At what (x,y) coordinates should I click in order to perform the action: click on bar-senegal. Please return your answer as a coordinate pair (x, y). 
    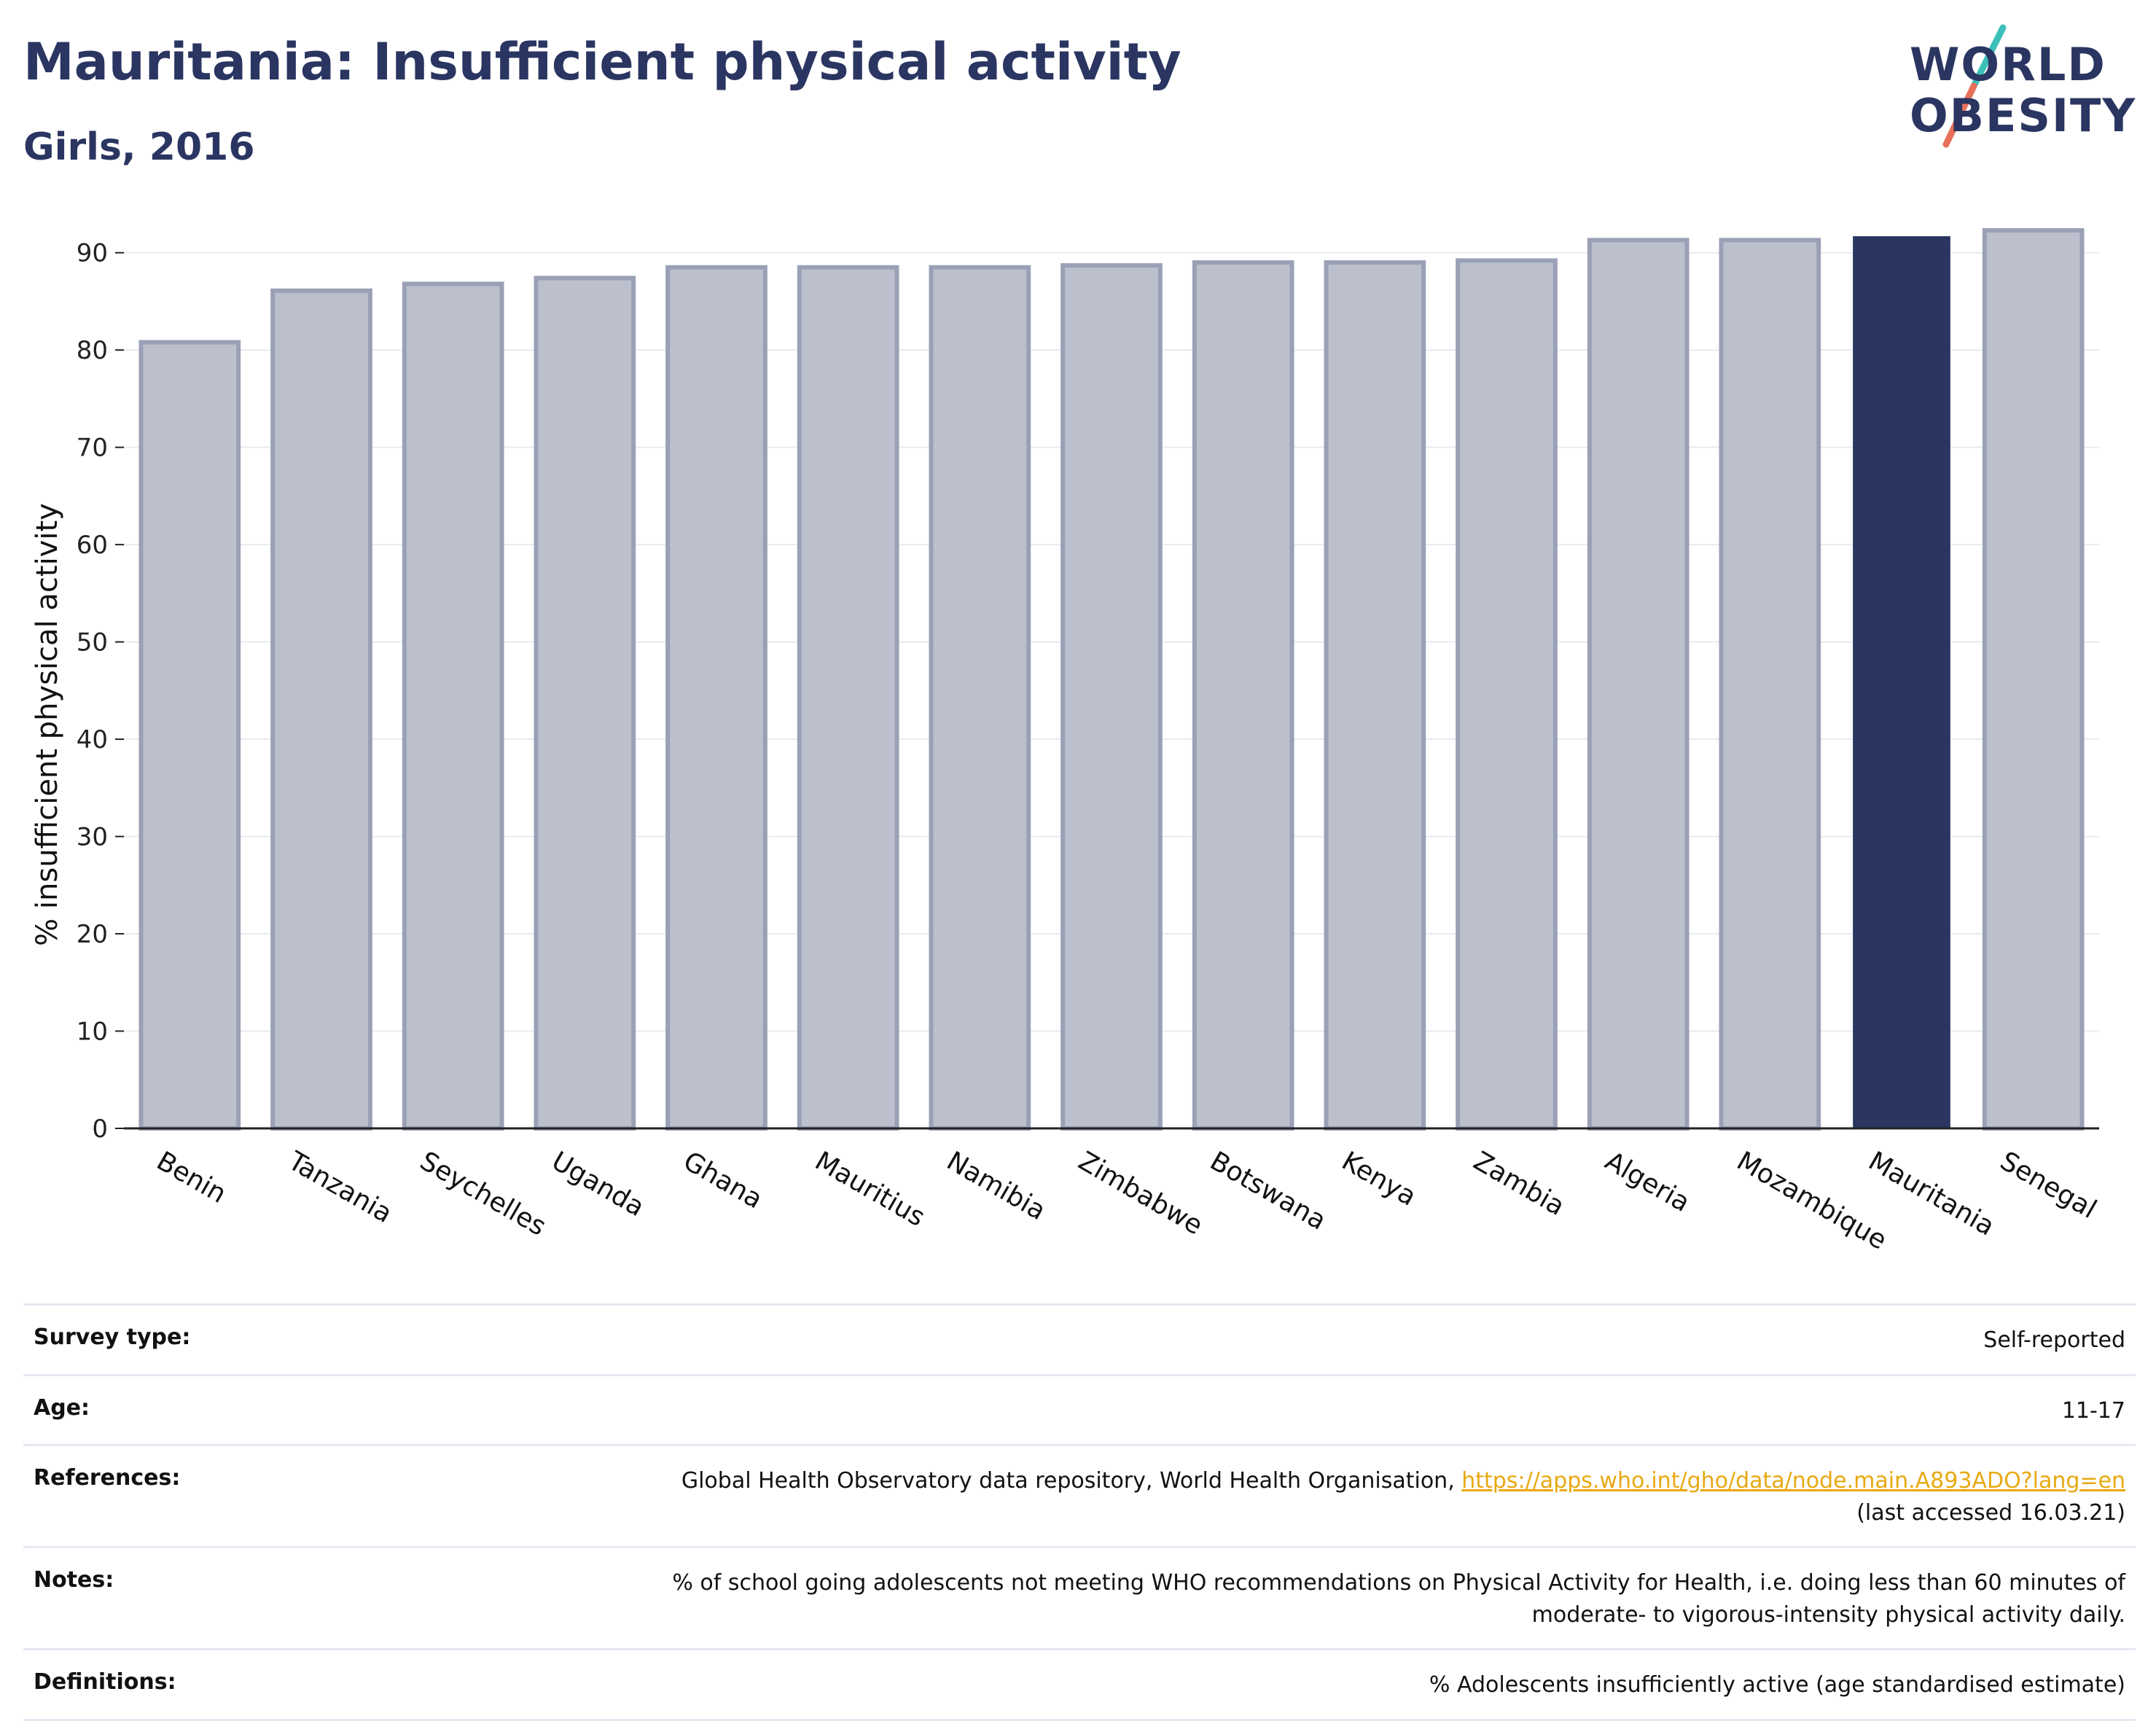
    Looking at the image, I should click on (2034, 679).